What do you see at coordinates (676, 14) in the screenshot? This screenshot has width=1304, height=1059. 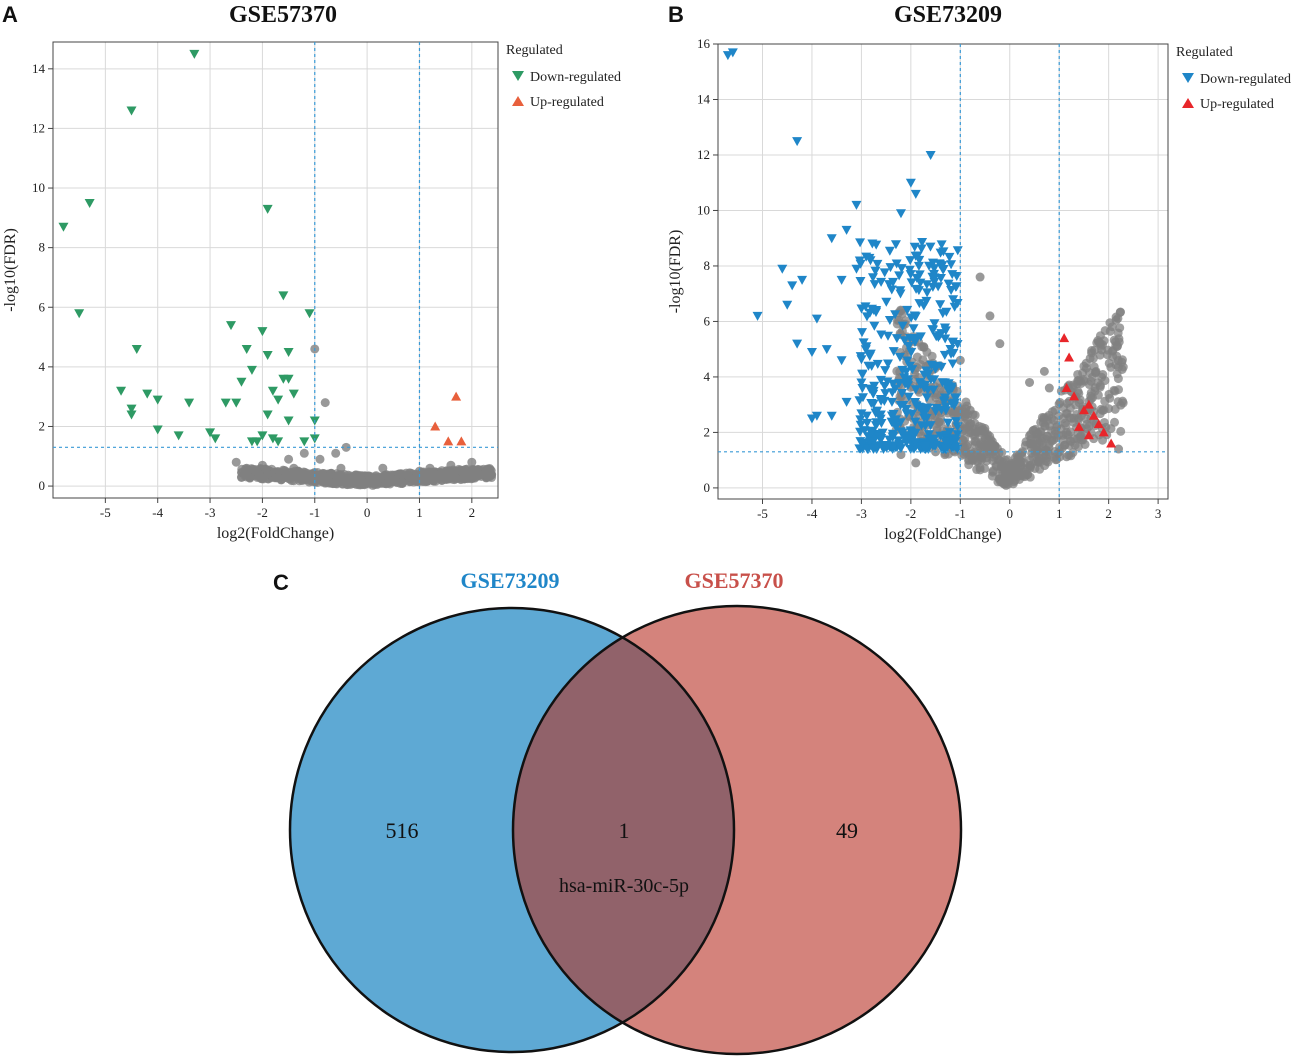 I see `panel-b-letter: B` at bounding box center [676, 14].